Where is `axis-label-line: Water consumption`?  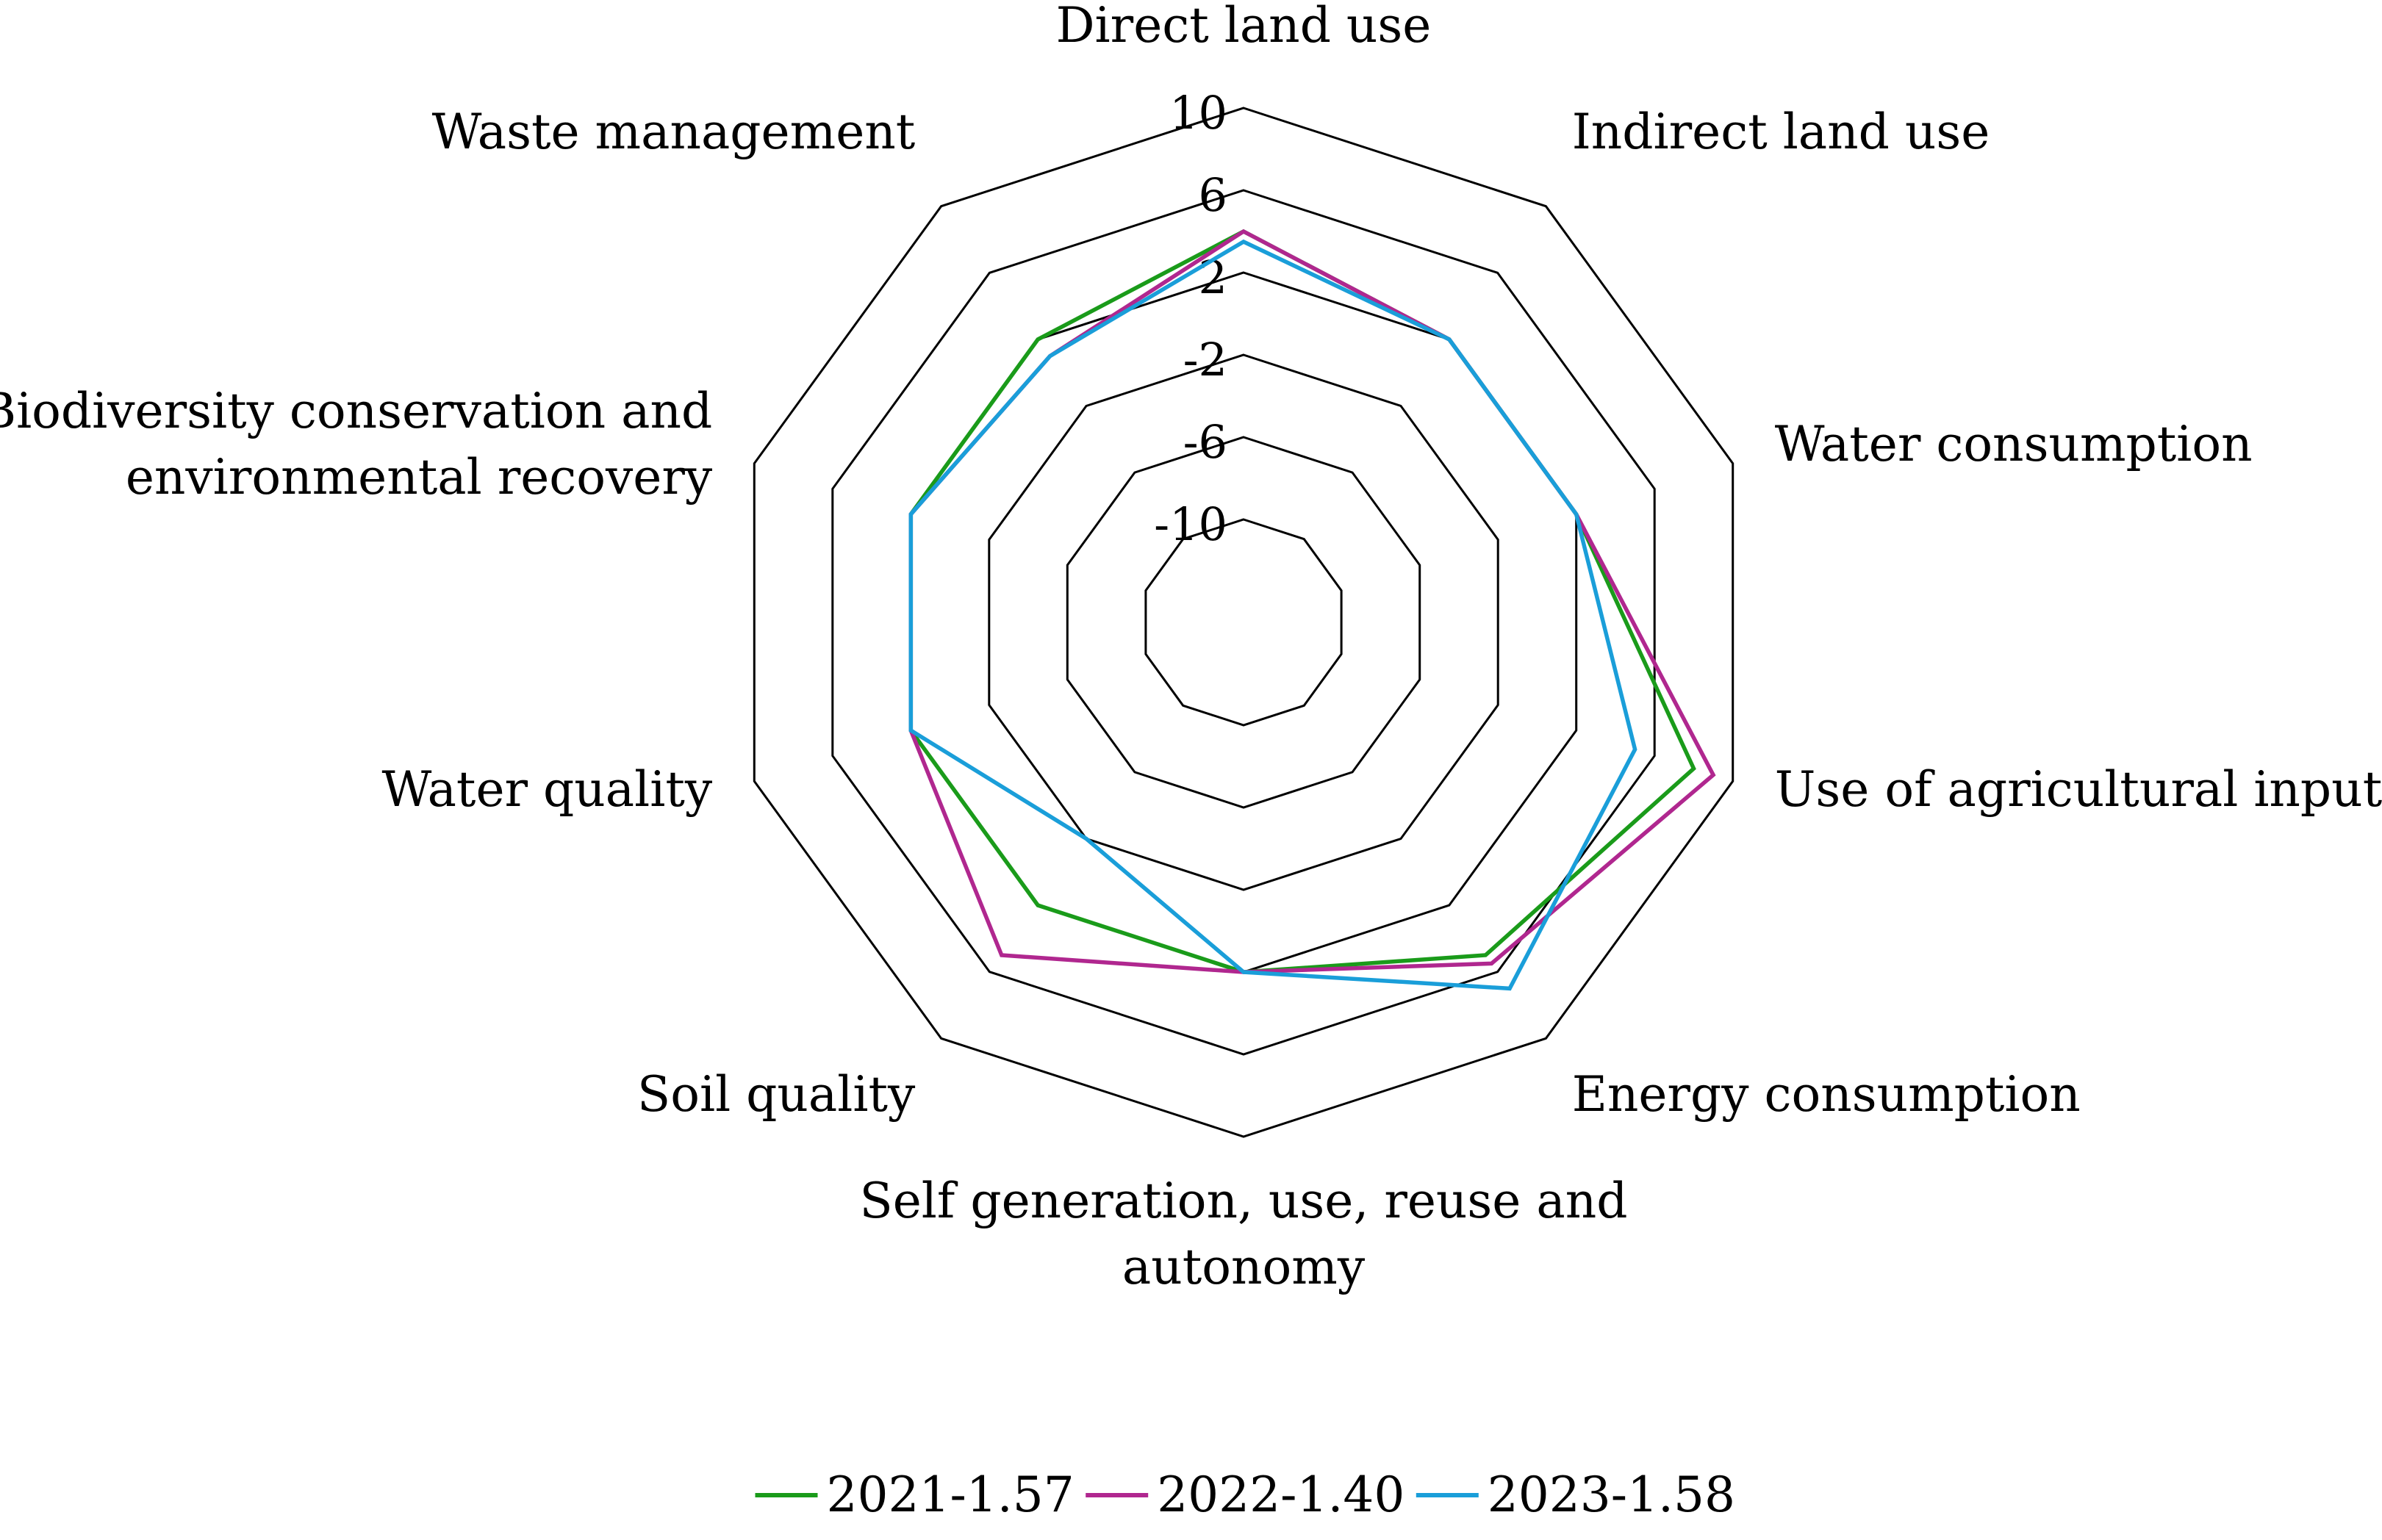
axis-label-line: Water consumption is located at coordinates (2014, 444).